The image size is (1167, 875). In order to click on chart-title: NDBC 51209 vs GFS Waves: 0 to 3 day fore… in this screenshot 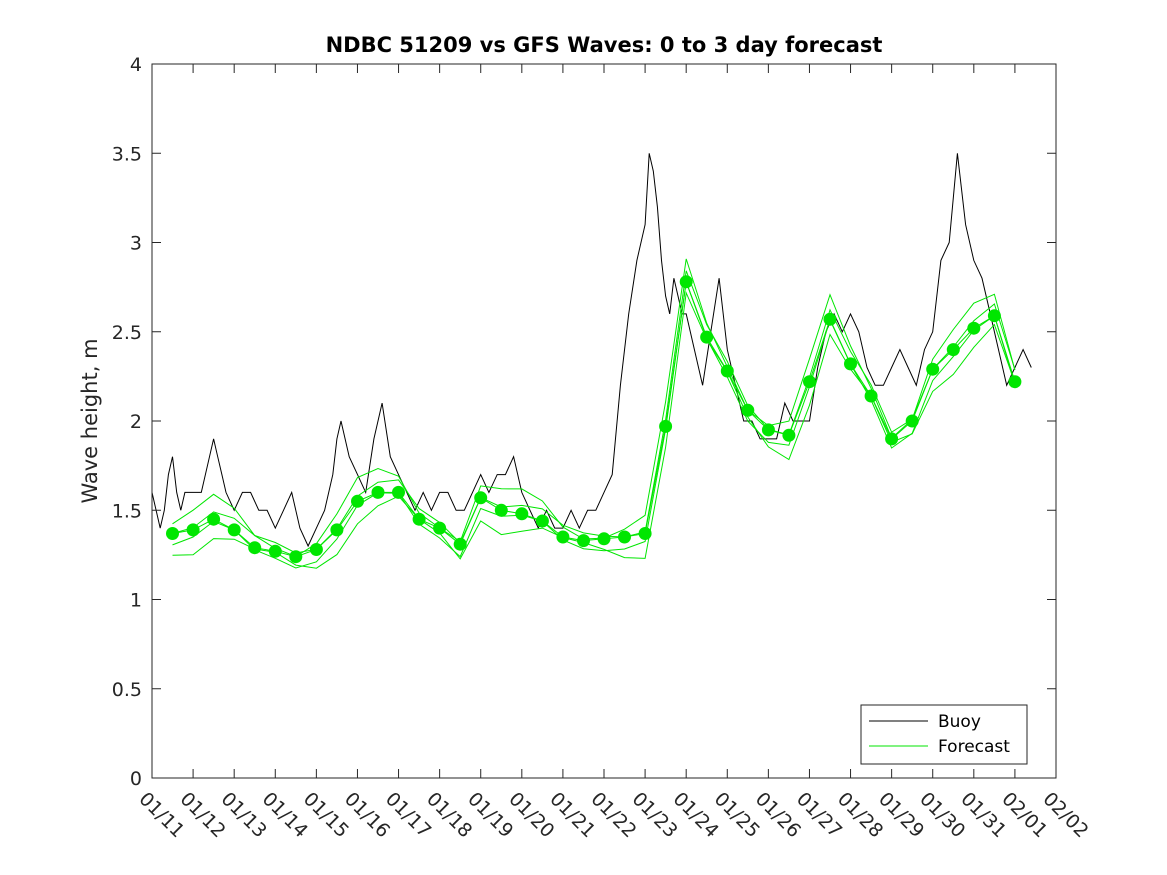, I will do `click(604, 45)`.